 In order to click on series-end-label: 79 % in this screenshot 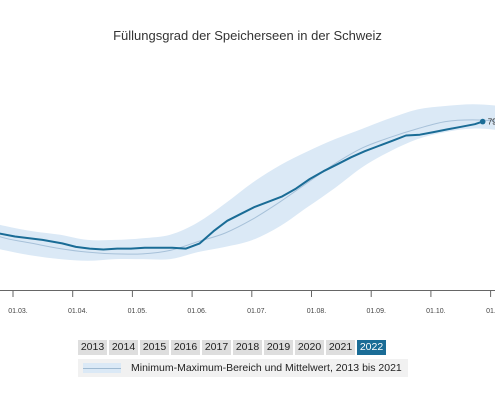, I will do `click(491, 122)`.